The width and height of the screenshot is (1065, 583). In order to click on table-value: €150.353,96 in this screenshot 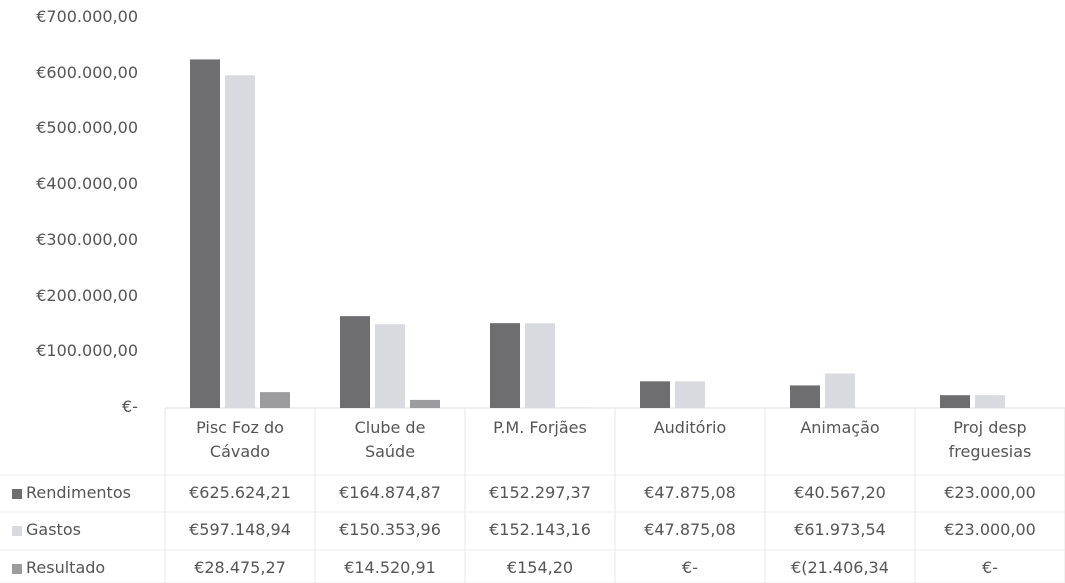, I will do `click(390, 529)`.